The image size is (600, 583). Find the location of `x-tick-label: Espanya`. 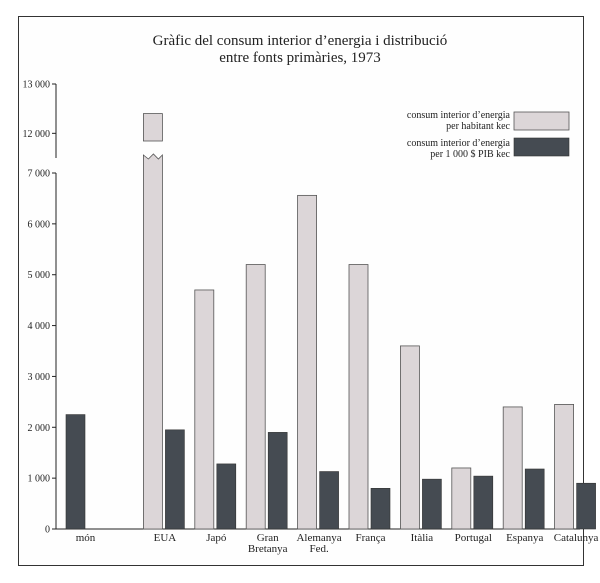

x-tick-label: Espanya is located at coordinates (524, 538).